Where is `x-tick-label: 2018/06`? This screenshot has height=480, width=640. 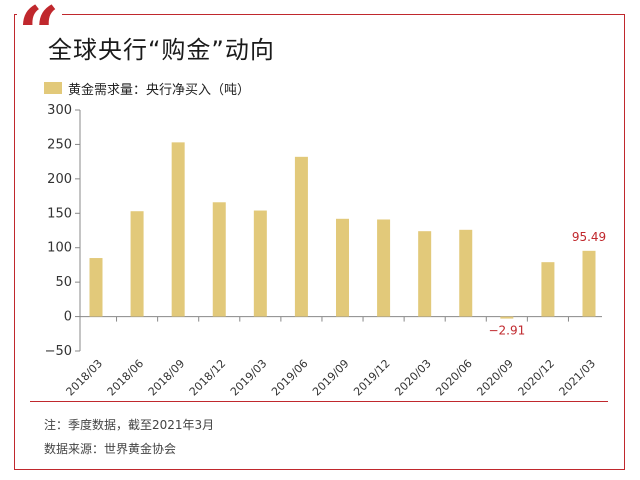 x-tick-label: 2018/06 is located at coordinates (126, 378).